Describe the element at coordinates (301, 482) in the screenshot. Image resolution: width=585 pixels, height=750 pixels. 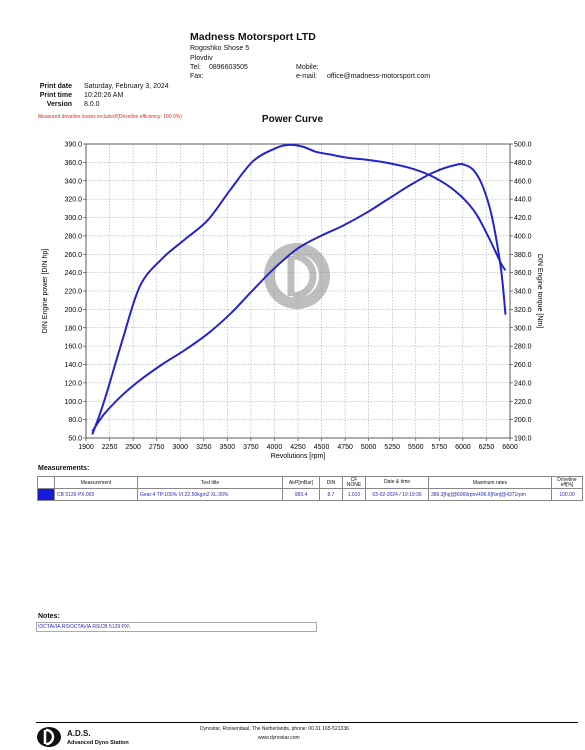
I see `col-header: AirP[mBar]` at that location.